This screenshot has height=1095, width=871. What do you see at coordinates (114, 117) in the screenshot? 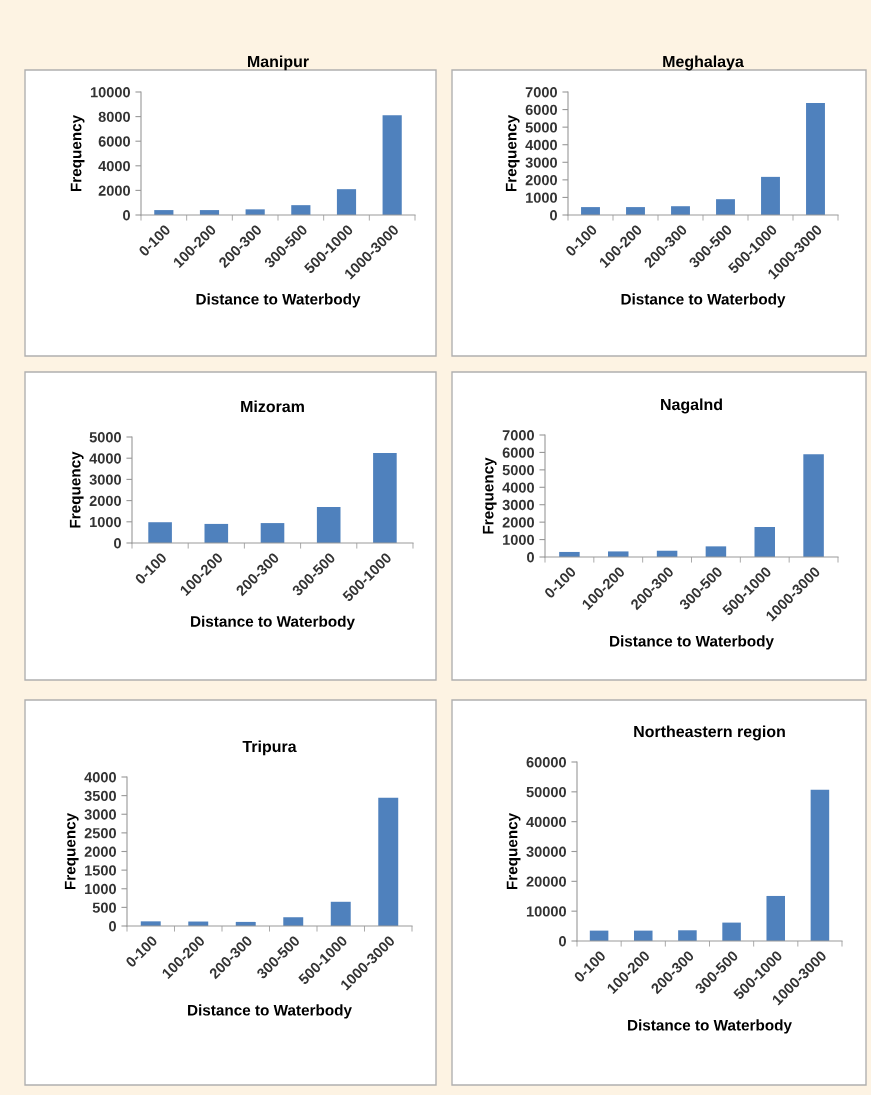
I see `y-tick-label: 8000` at bounding box center [114, 117].